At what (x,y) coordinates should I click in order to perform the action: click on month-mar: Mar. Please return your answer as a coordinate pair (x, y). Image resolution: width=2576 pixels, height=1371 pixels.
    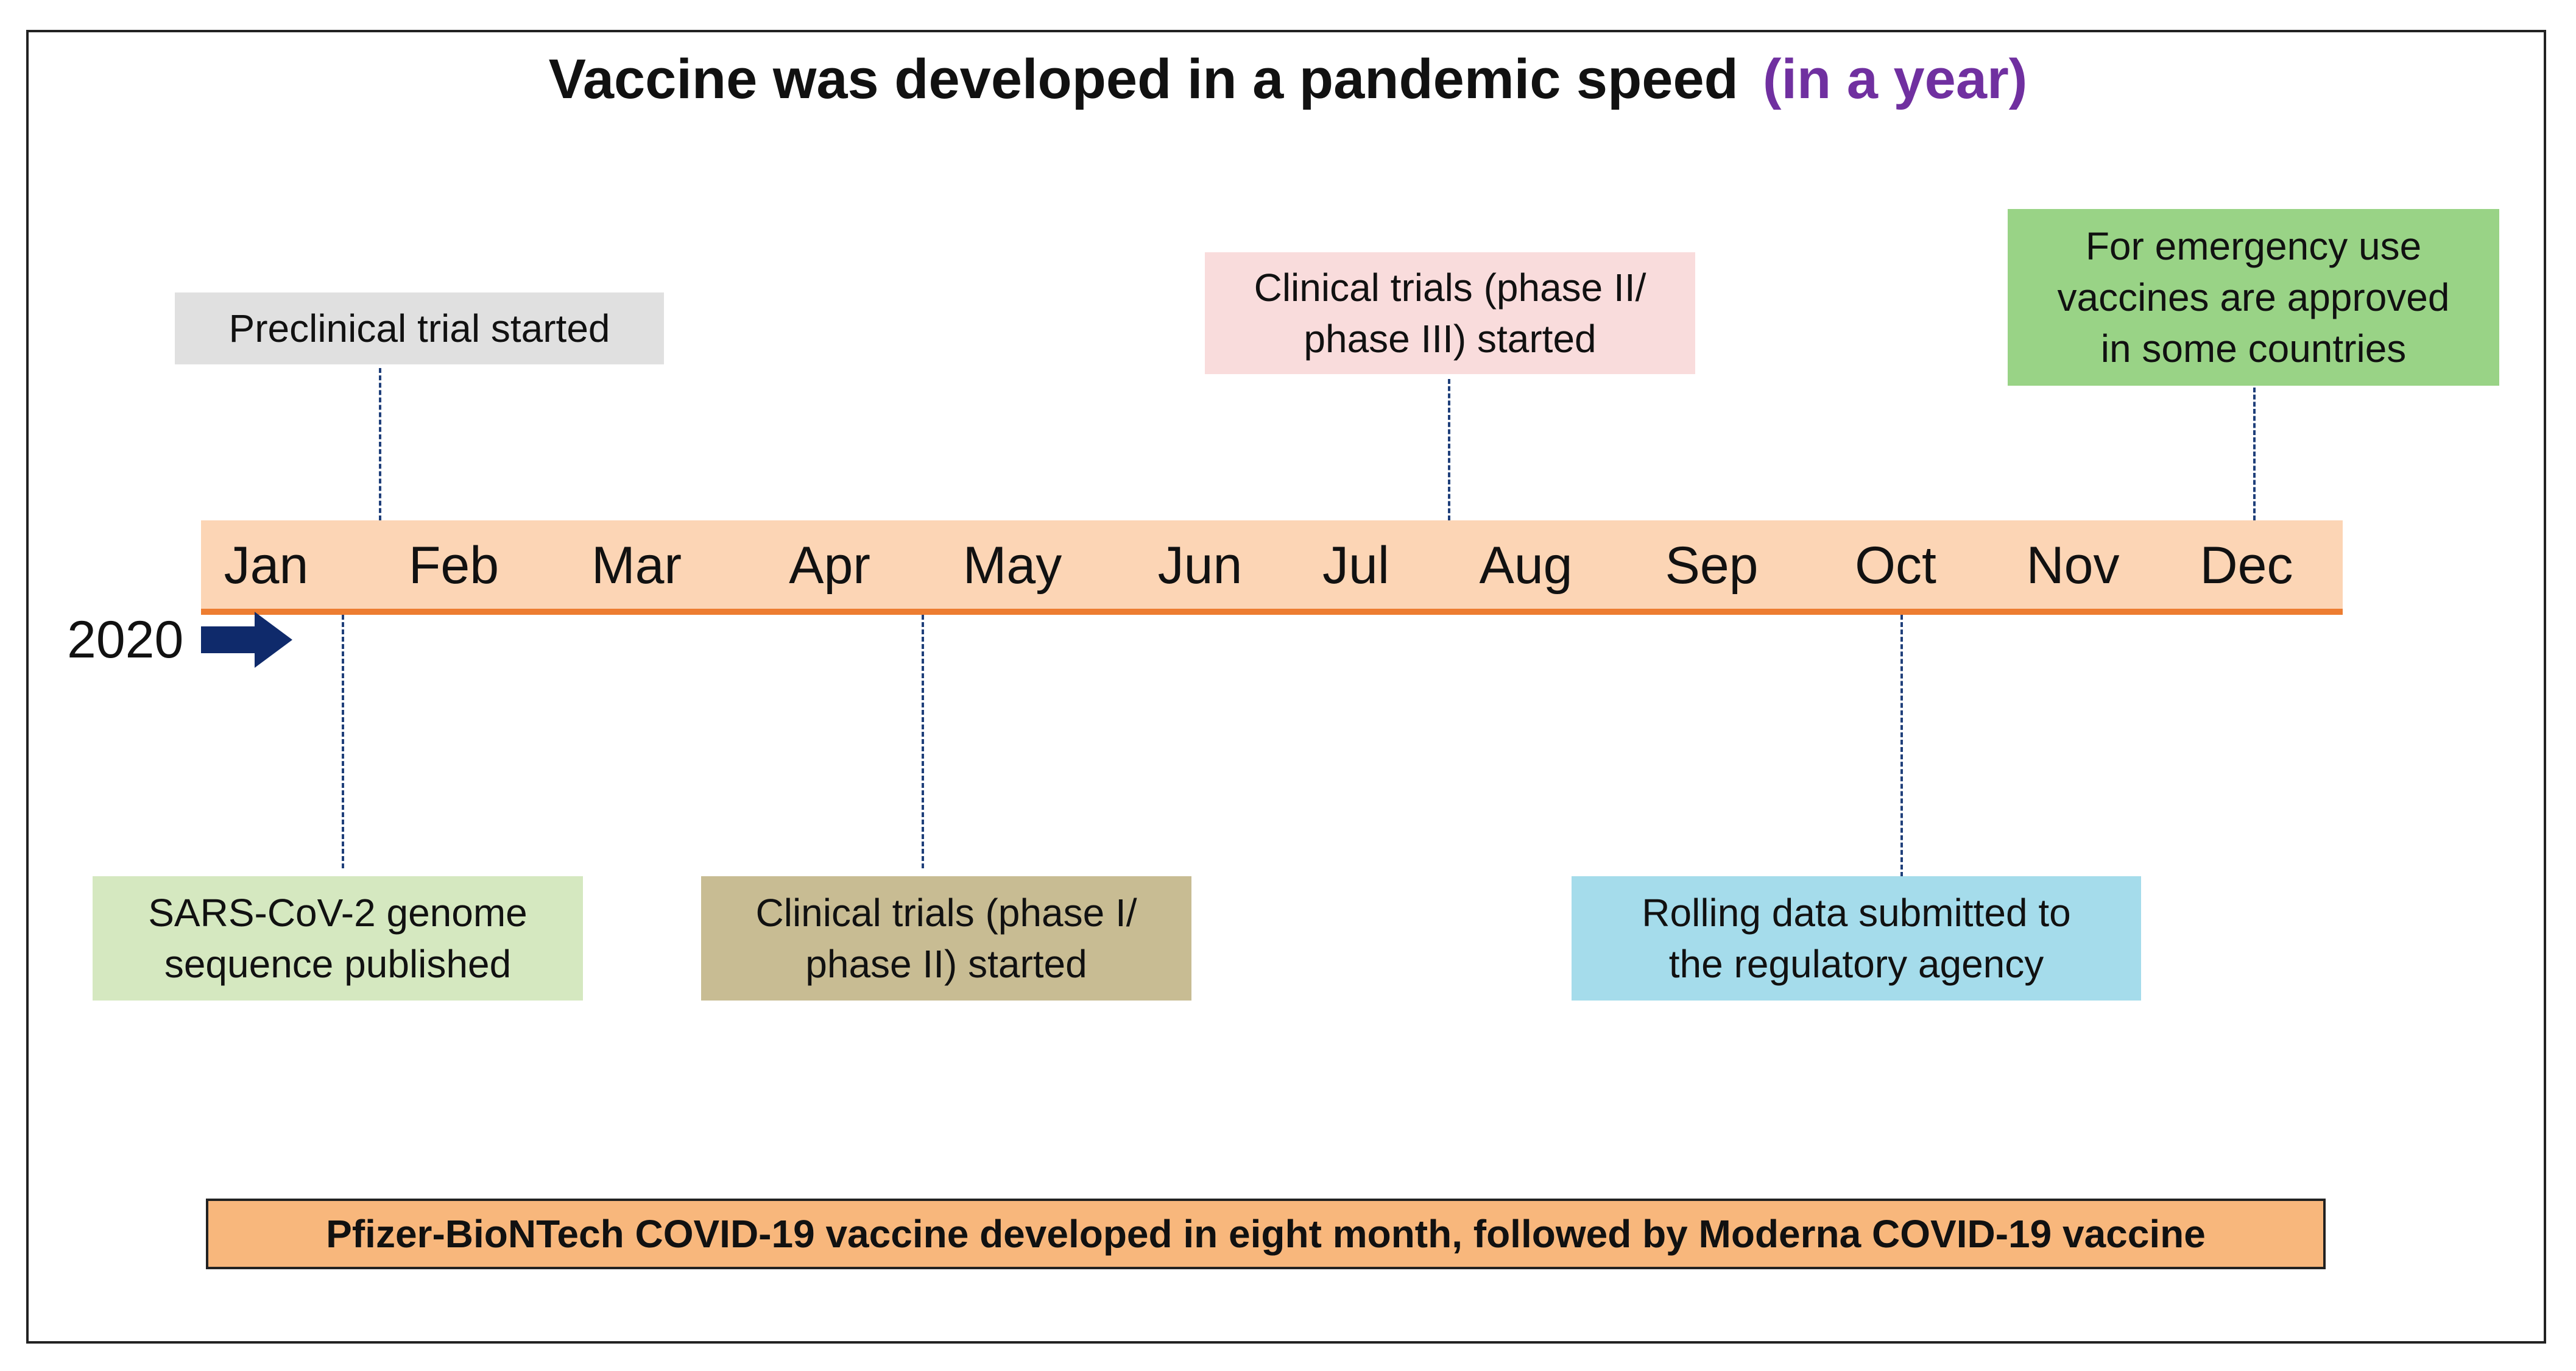
    Looking at the image, I should click on (636, 565).